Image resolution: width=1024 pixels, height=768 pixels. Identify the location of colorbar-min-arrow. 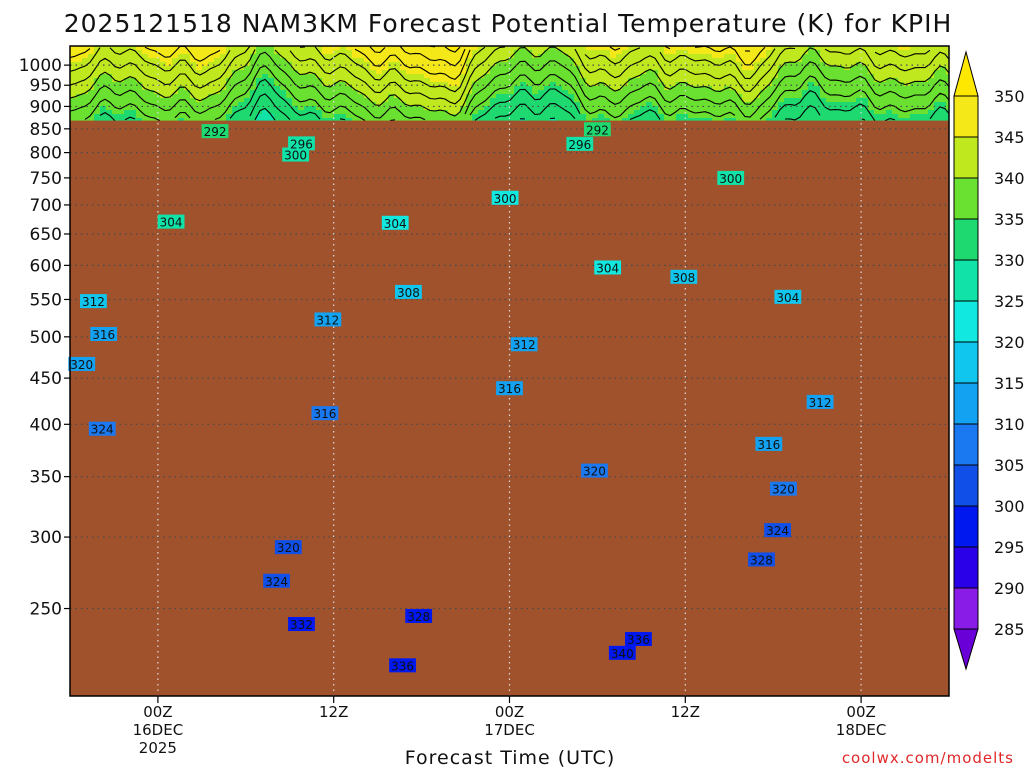
(966, 649).